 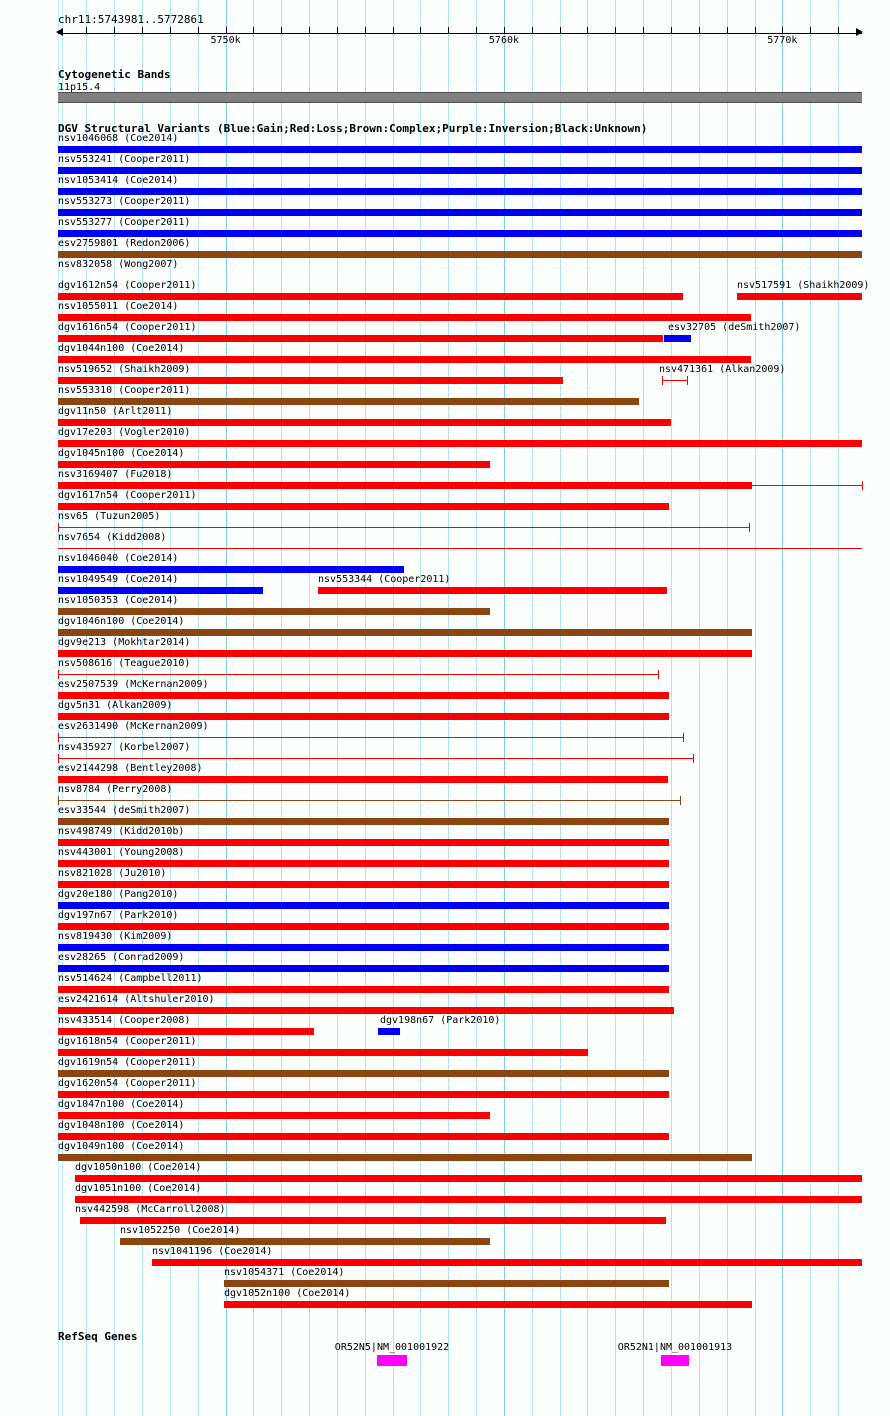 I want to click on variant-label: esv28265 (Conrad2009), so click(x=121, y=957).